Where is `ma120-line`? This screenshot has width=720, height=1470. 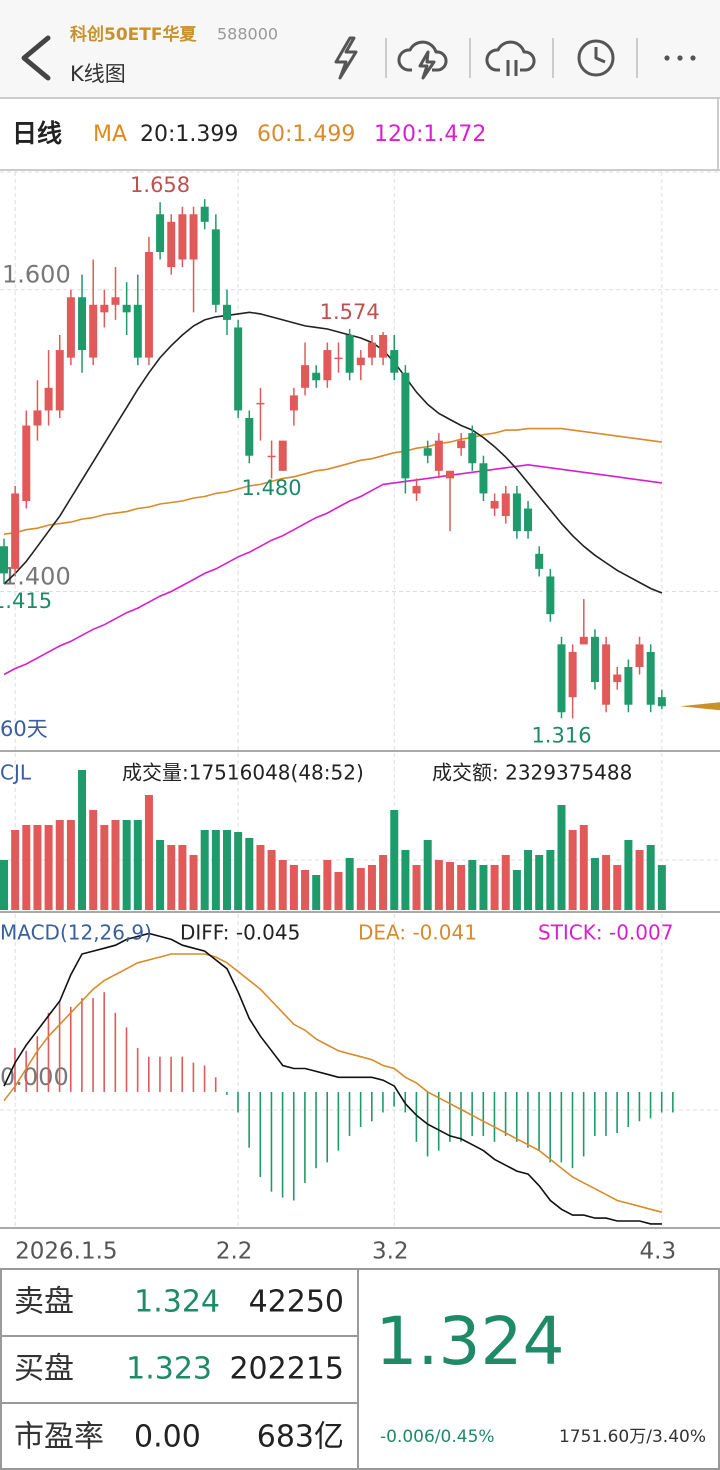
ma120-line is located at coordinates (333, 569).